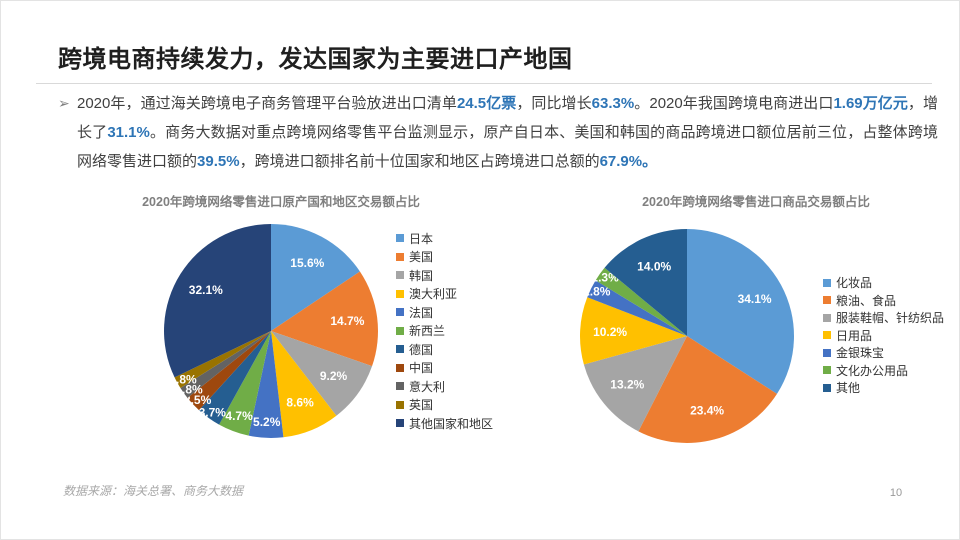 The width and height of the screenshot is (960, 540). I want to click on chart-title-product-categories: 2020年跨境网络零售进口商品交易额占比, so click(756, 202).